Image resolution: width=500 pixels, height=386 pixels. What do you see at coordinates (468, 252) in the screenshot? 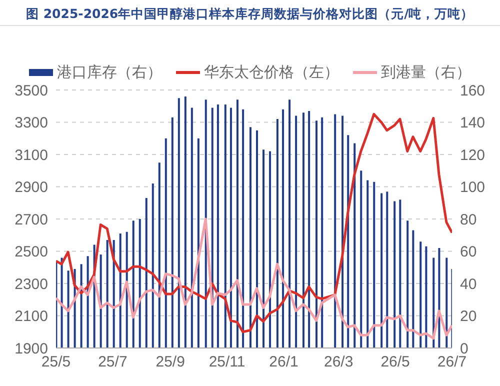
I see `y2-tick-label: 60` at bounding box center [468, 252].